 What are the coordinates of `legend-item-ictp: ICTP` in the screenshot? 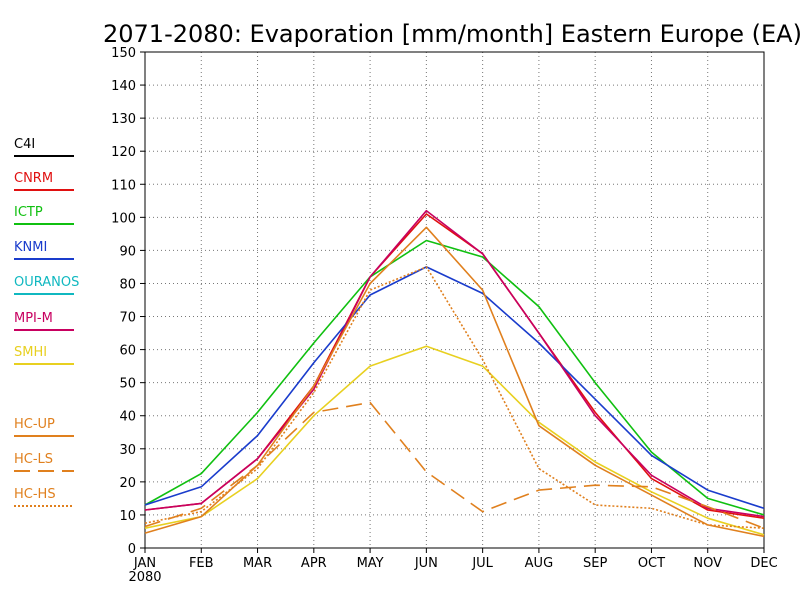 It's located at (44, 215).